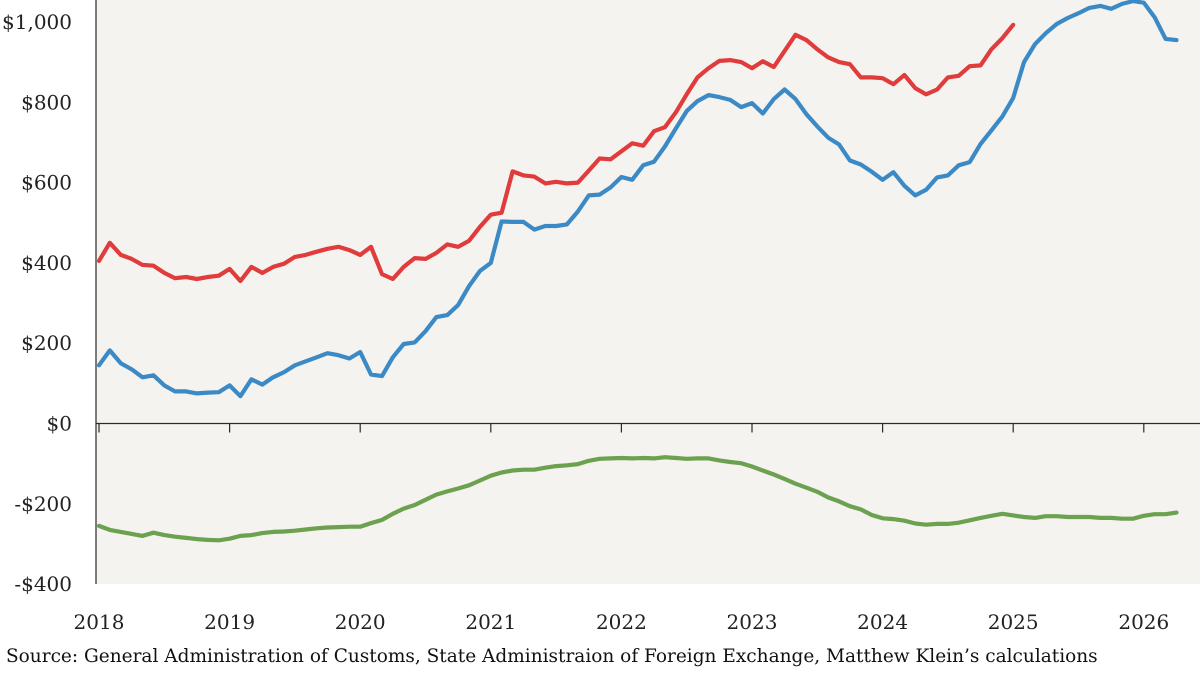 Image resolution: width=1200 pixels, height=675 pixels. What do you see at coordinates (46, 183) in the screenshot?
I see `y-tick-label: $600` at bounding box center [46, 183].